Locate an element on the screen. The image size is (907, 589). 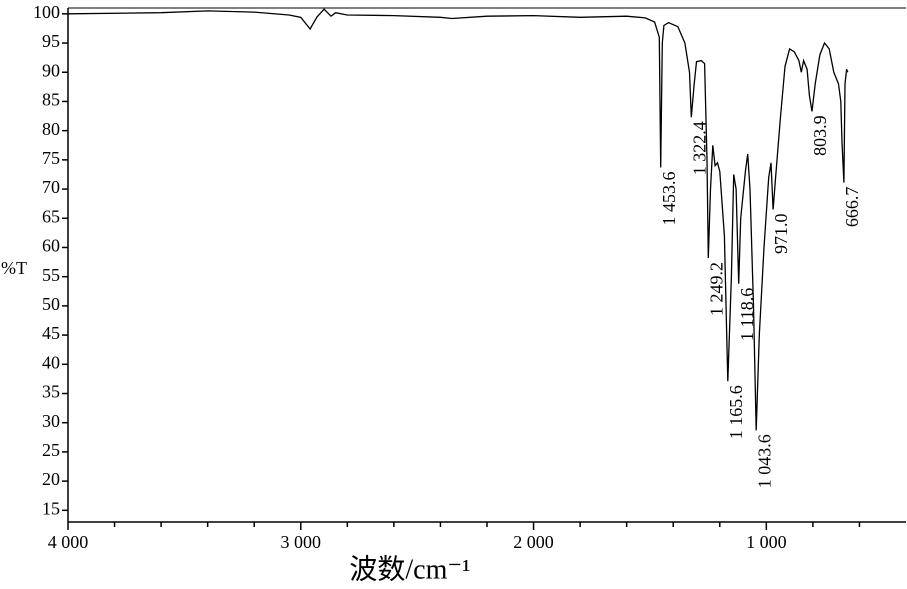
peak-label: 666.7 is located at coordinates (852, 207).